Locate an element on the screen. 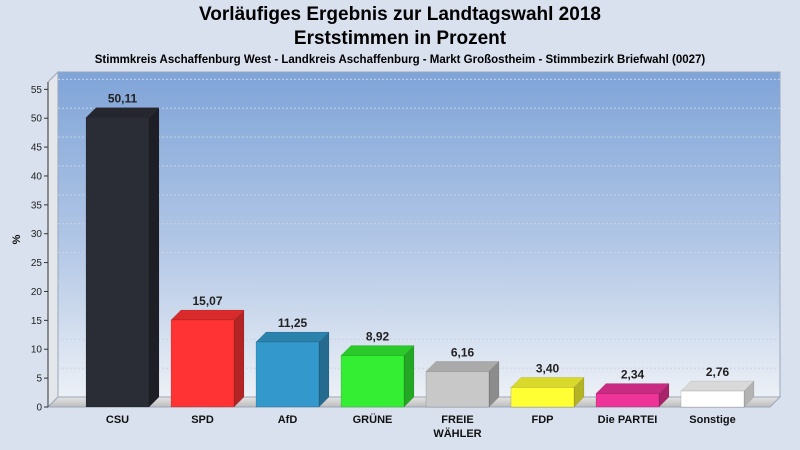 The height and width of the screenshot is (450, 800). bar-freie-wähler is located at coordinates (462, 384).